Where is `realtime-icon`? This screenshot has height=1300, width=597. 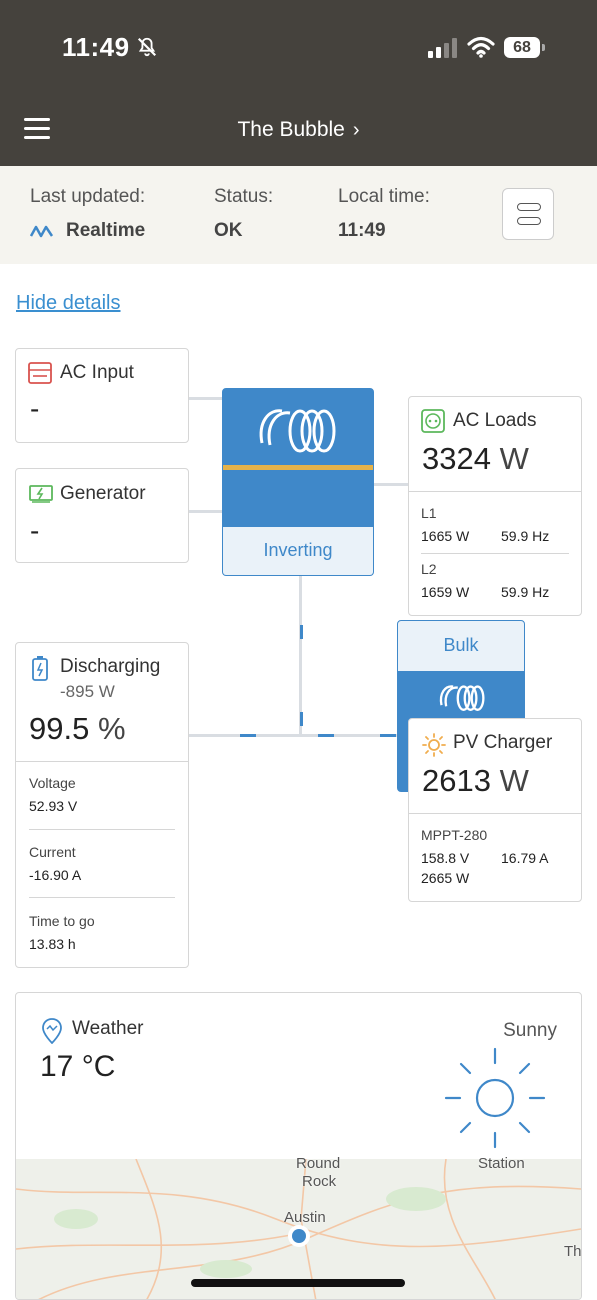
realtime-icon is located at coordinates (42, 231).